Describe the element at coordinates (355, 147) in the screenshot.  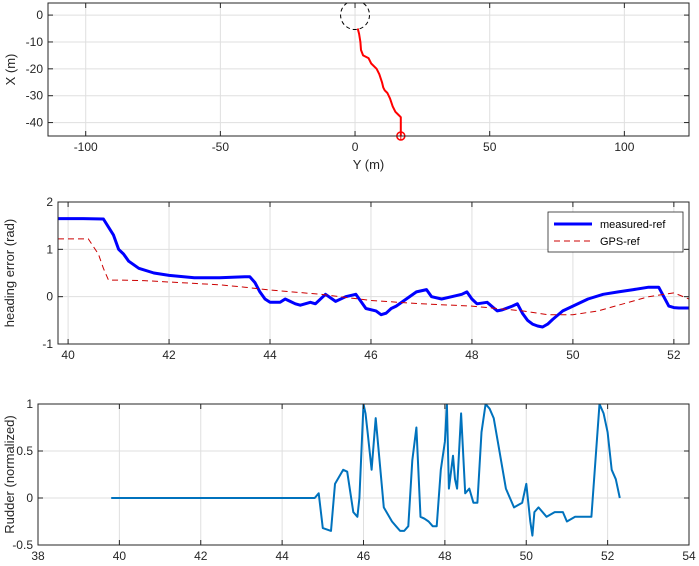
I see `x-tick-label: 0` at that location.